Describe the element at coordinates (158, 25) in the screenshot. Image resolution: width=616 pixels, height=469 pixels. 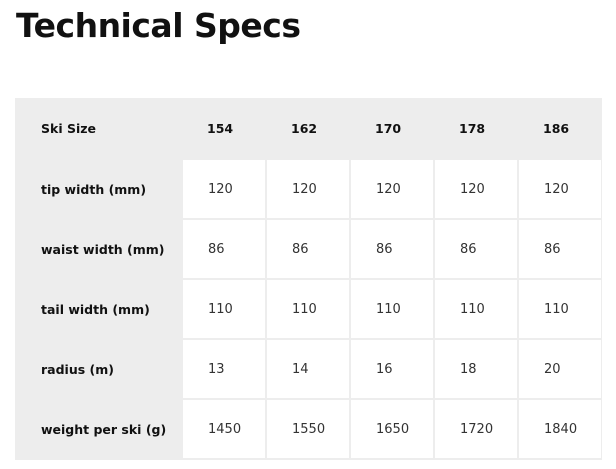
I see `page-title: Technical Specs` at that location.